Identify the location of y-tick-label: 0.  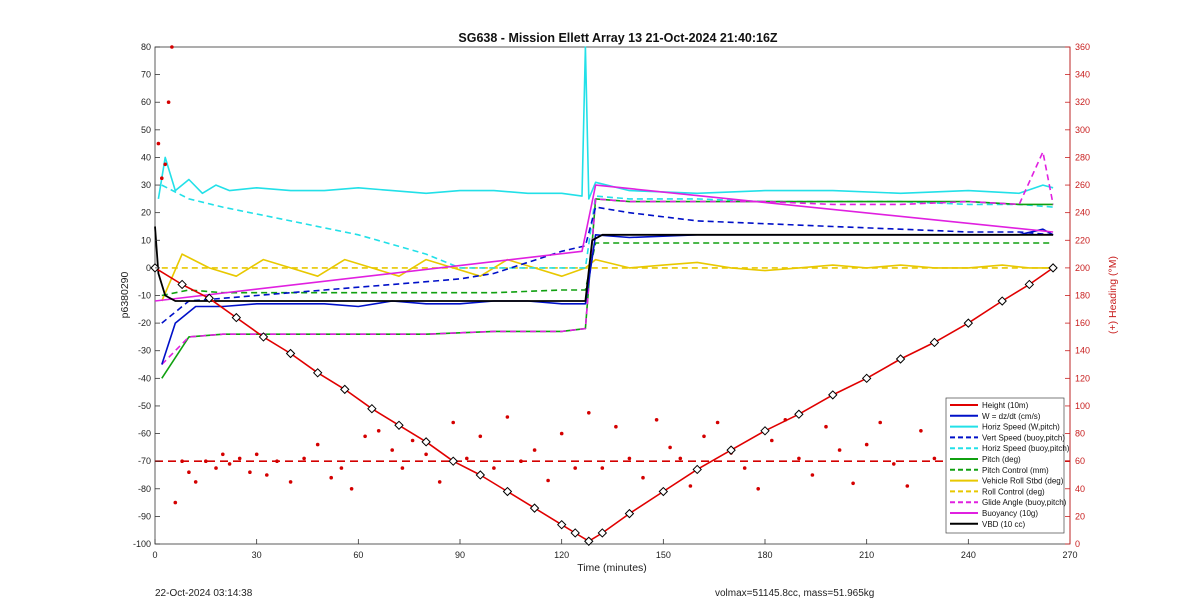
(148, 268).